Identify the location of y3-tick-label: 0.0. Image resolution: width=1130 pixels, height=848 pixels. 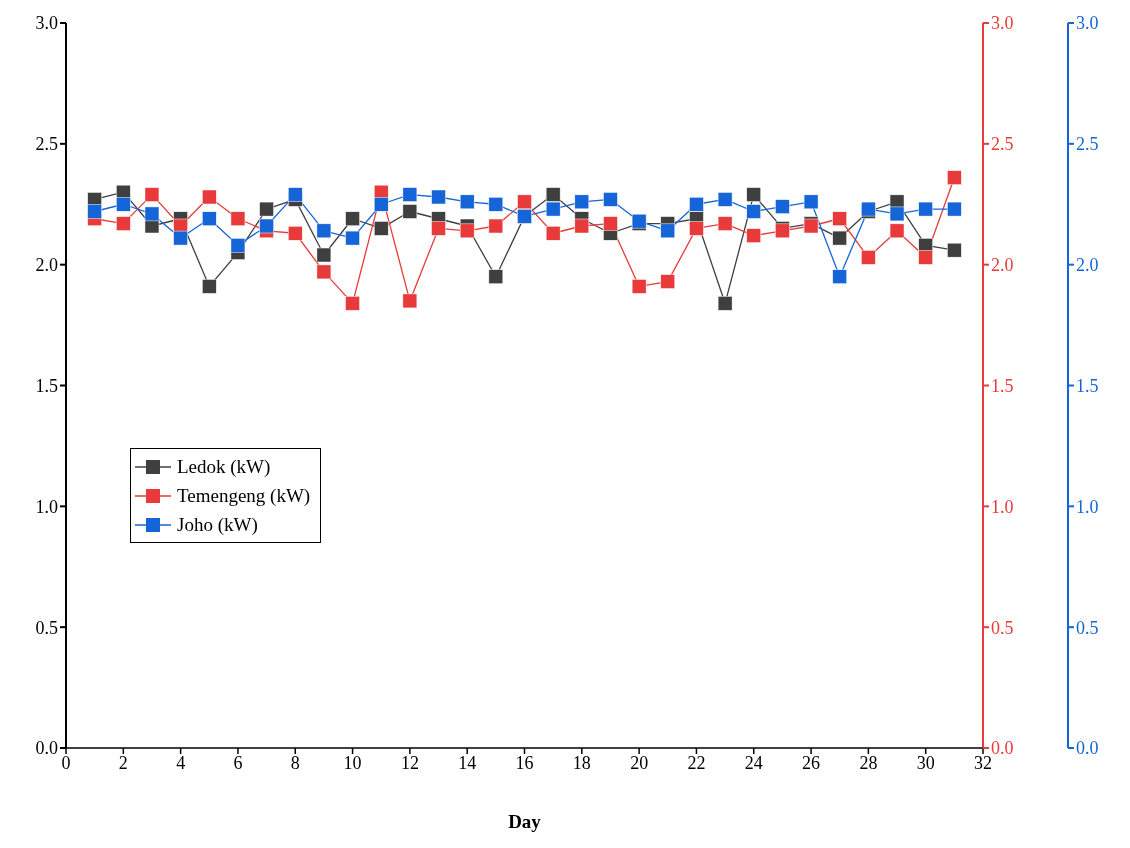
(1087, 748).